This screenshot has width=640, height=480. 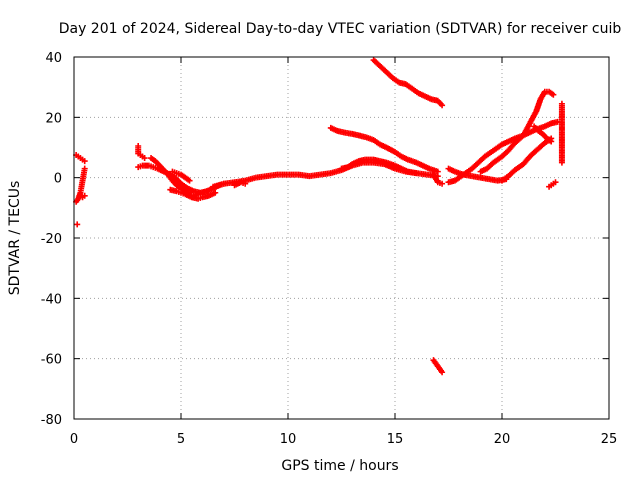 I want to click on x-tick-label: 10, so click(x=288, y=439).